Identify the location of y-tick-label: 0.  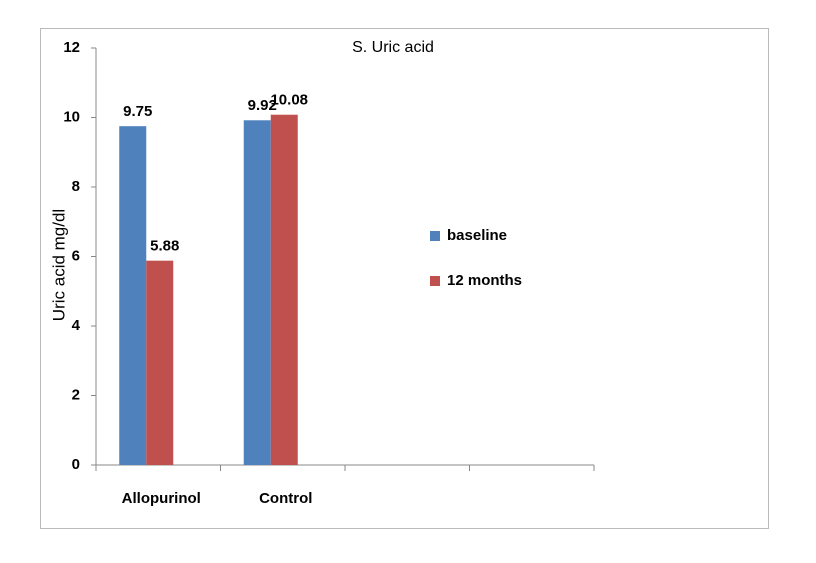
(76, 464).